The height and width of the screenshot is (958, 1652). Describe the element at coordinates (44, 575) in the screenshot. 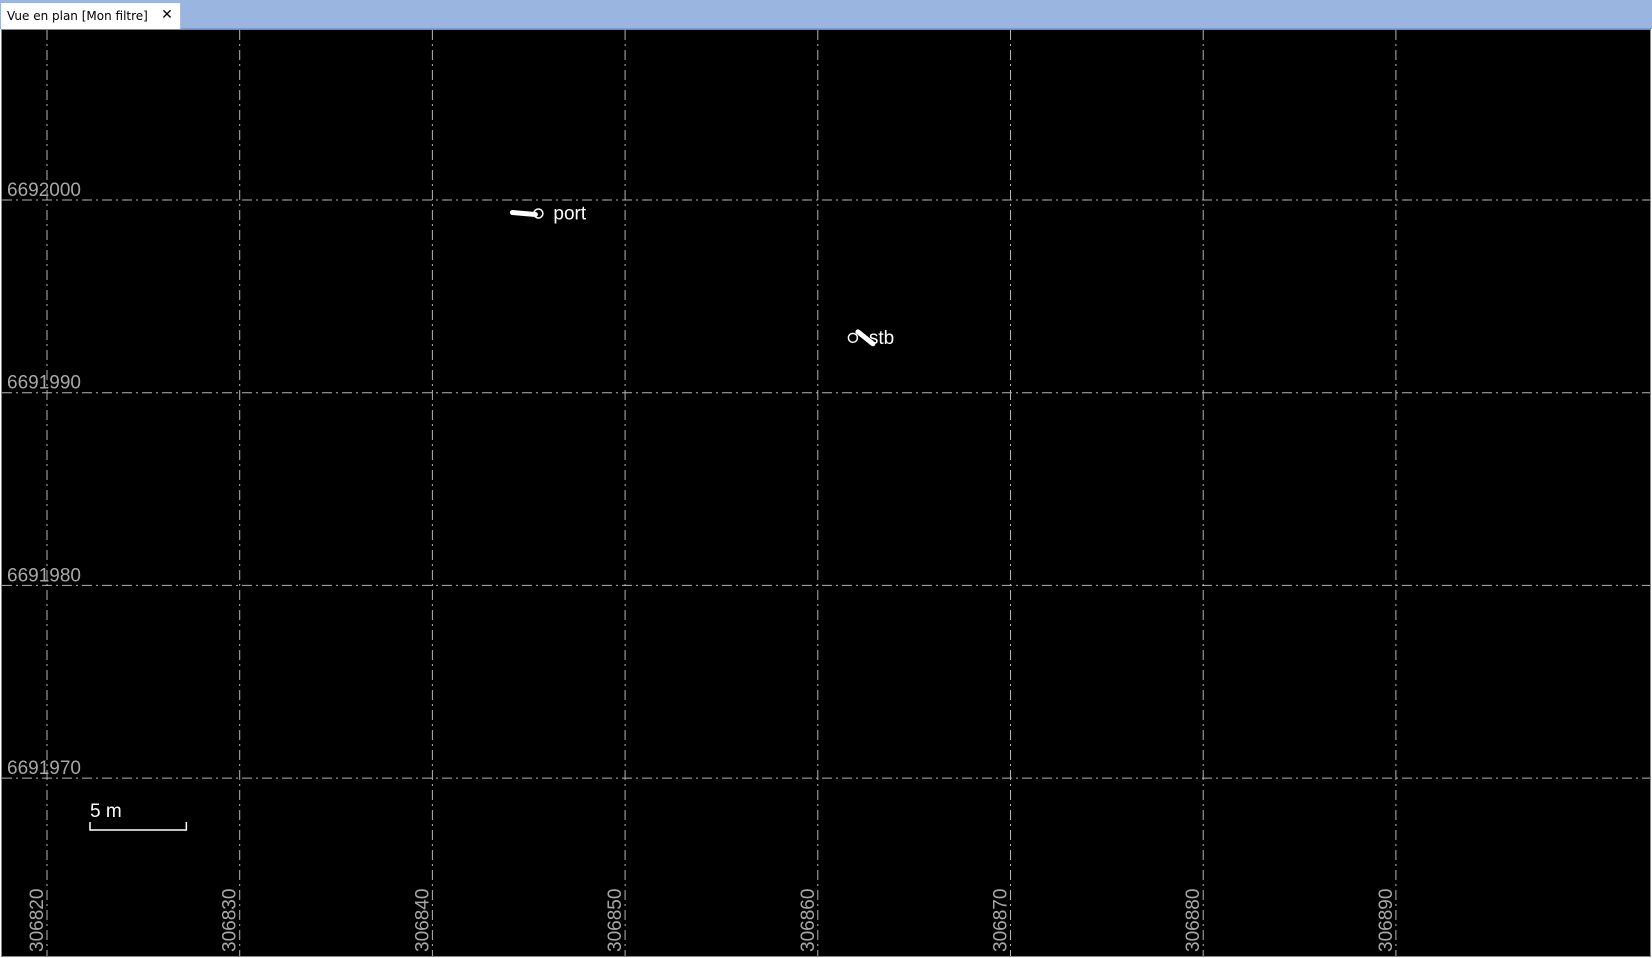

I see `y-tick-label: 6691980` at that location.